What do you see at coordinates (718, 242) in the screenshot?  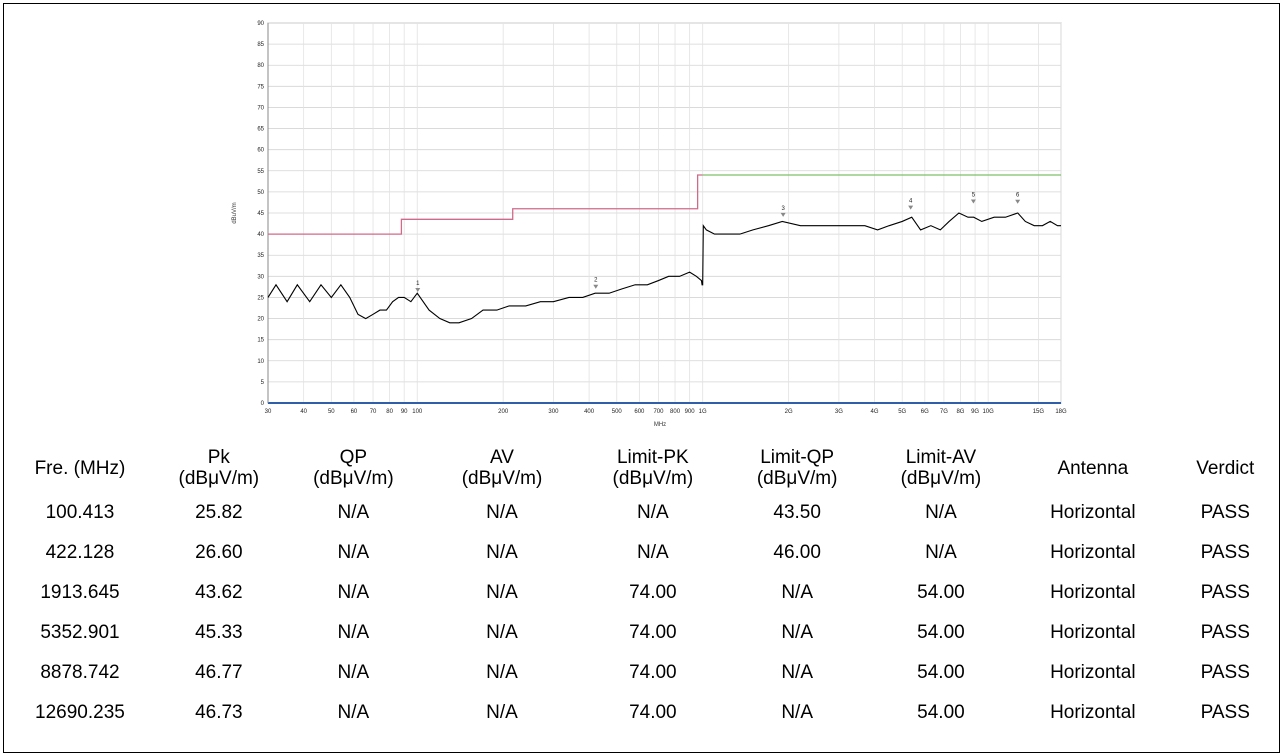 I see `markers-group: 1 2 3 4 5 6` at bounding box center [718, 242].